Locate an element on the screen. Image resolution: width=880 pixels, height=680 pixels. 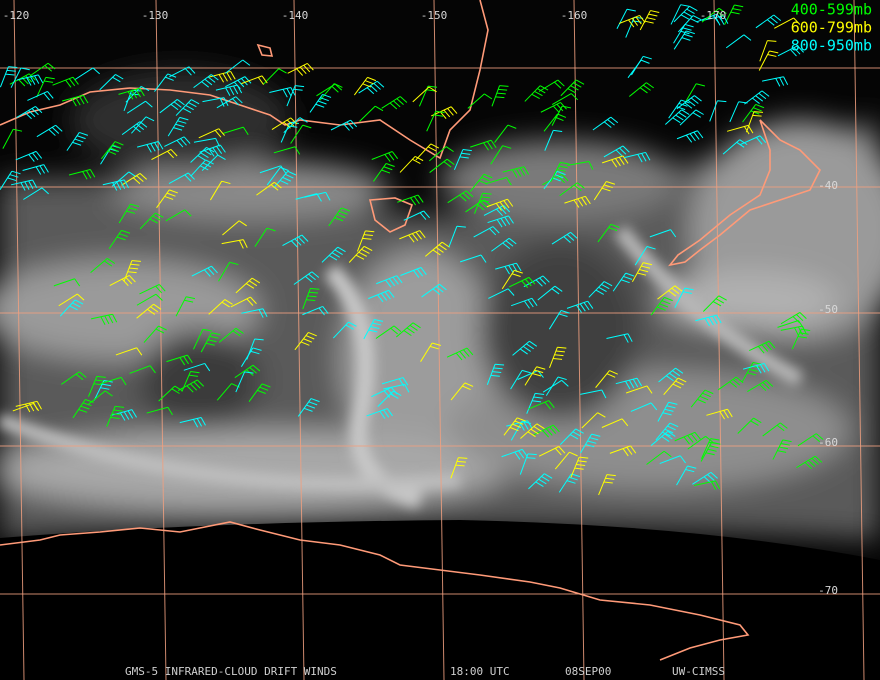
longitude-label: -170 is located at coordinates (713, 15).